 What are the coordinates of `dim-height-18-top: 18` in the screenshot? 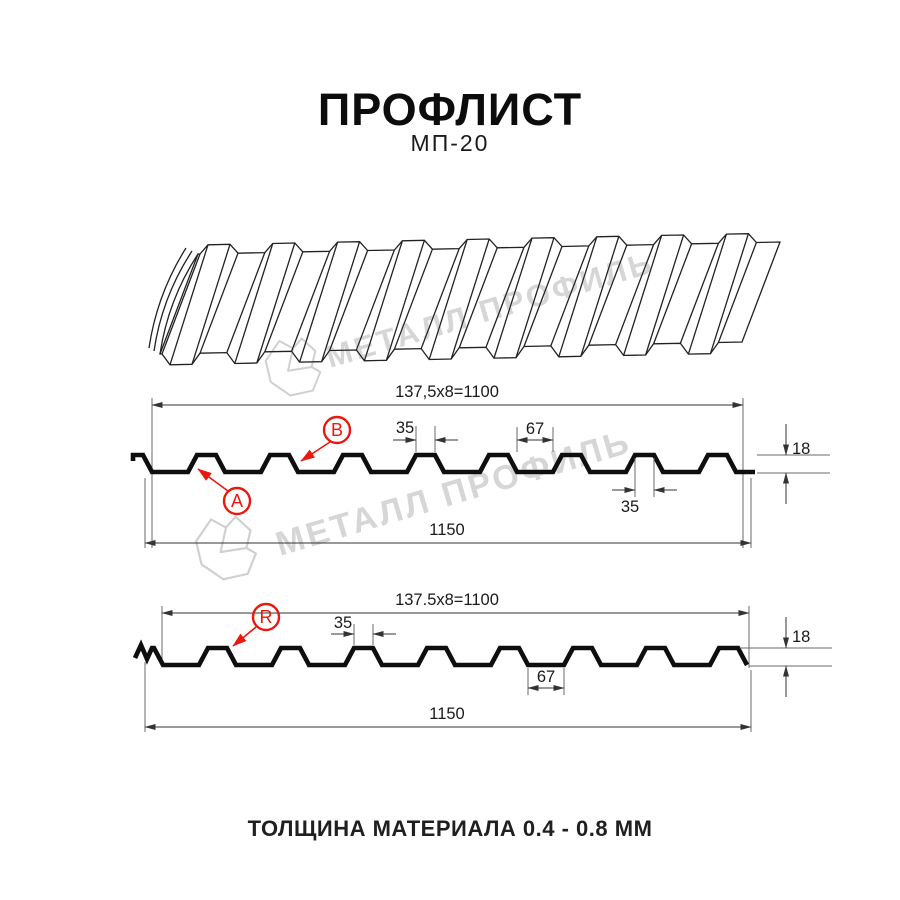 It's located at (793, 464).